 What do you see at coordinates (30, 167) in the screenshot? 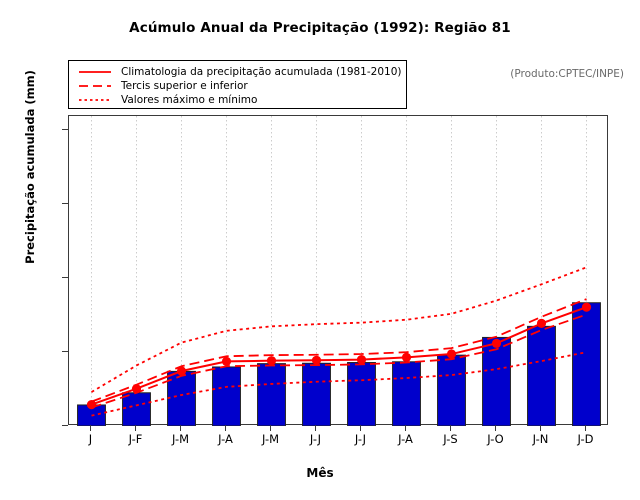
I see `y-axis-title: Precipitação acumulada (mm)` at bounding box center [30, 167].